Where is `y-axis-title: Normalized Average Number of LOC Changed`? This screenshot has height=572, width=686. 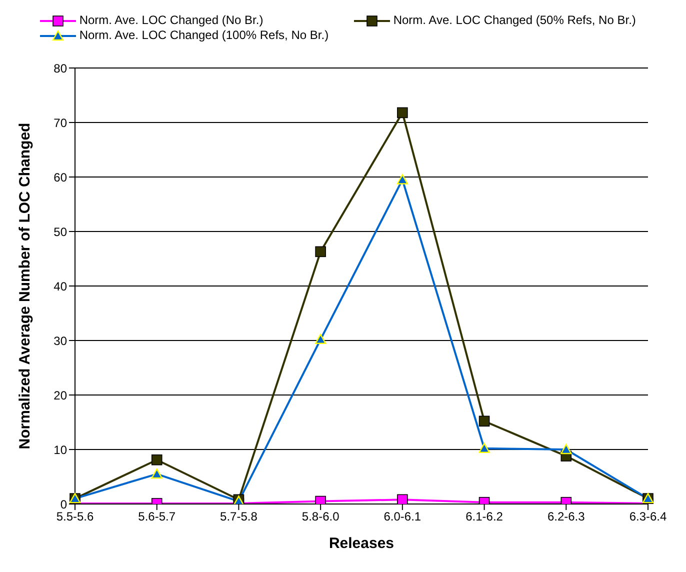
y-axis-title: Normalized Average Number of LOC Changed is located at coordinates (25, 286).